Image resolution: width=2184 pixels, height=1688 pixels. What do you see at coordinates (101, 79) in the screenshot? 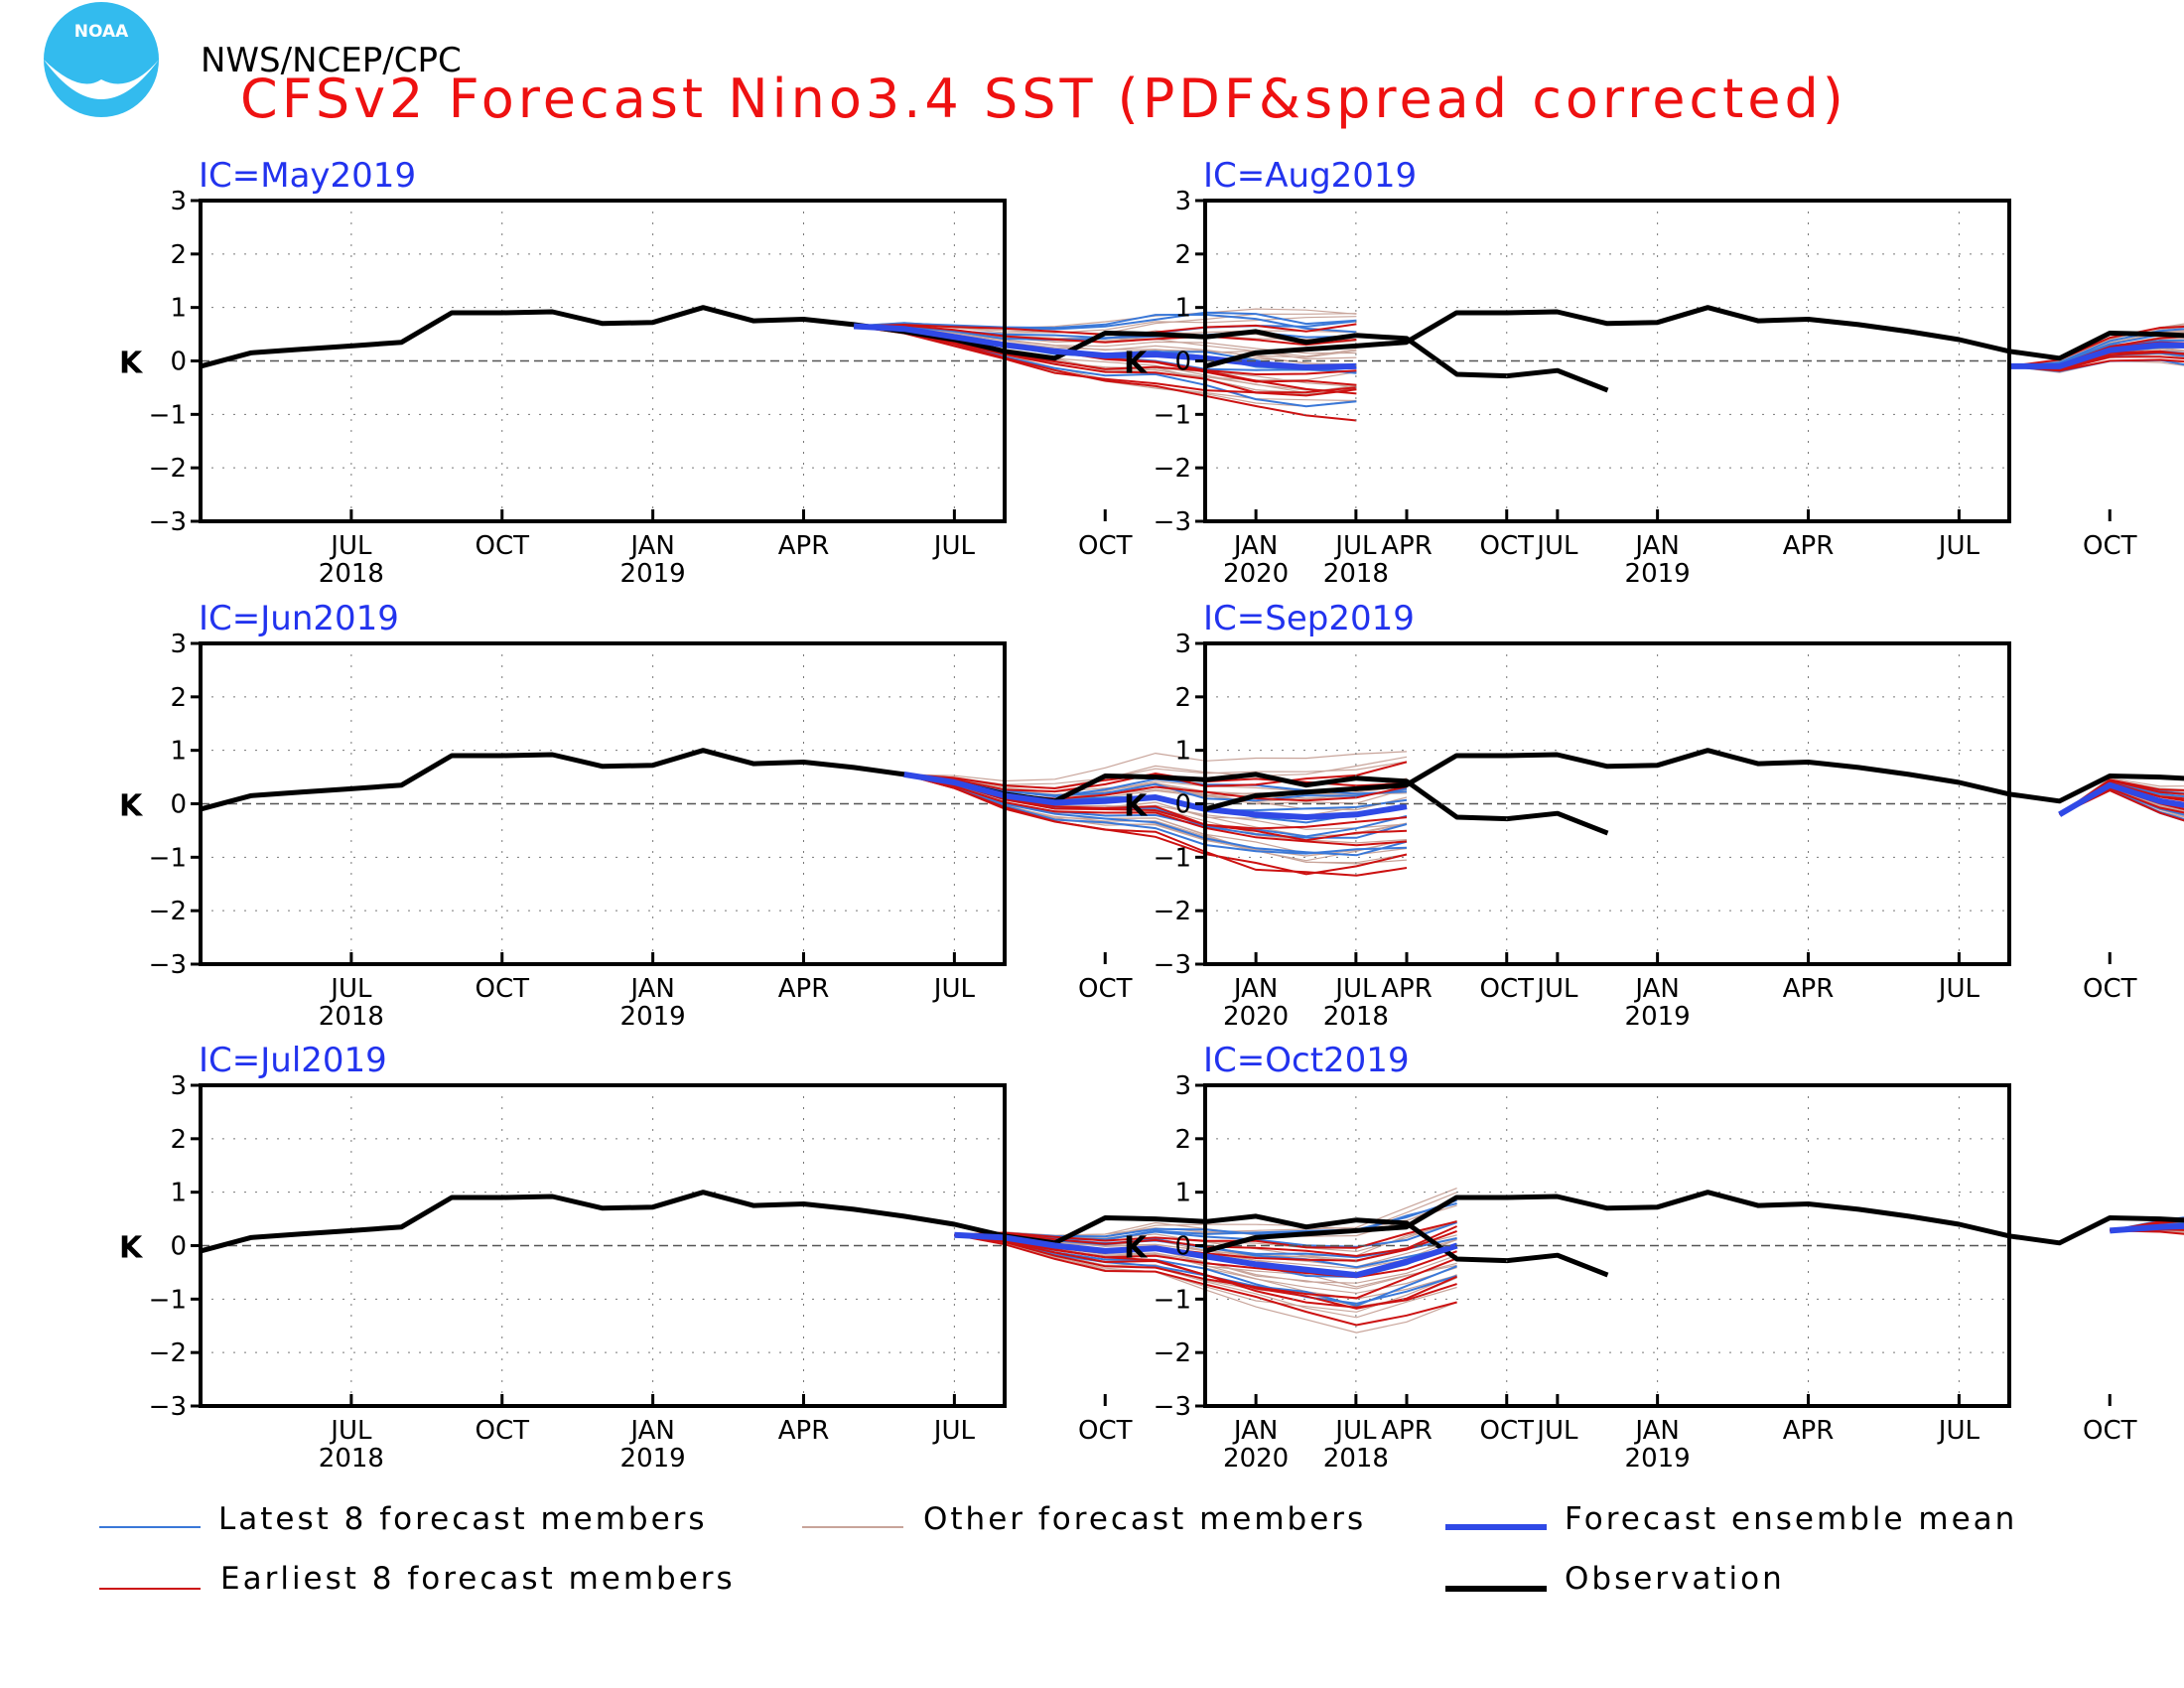
I see `noaa-logo-bird` at bounding box center [101, 79].